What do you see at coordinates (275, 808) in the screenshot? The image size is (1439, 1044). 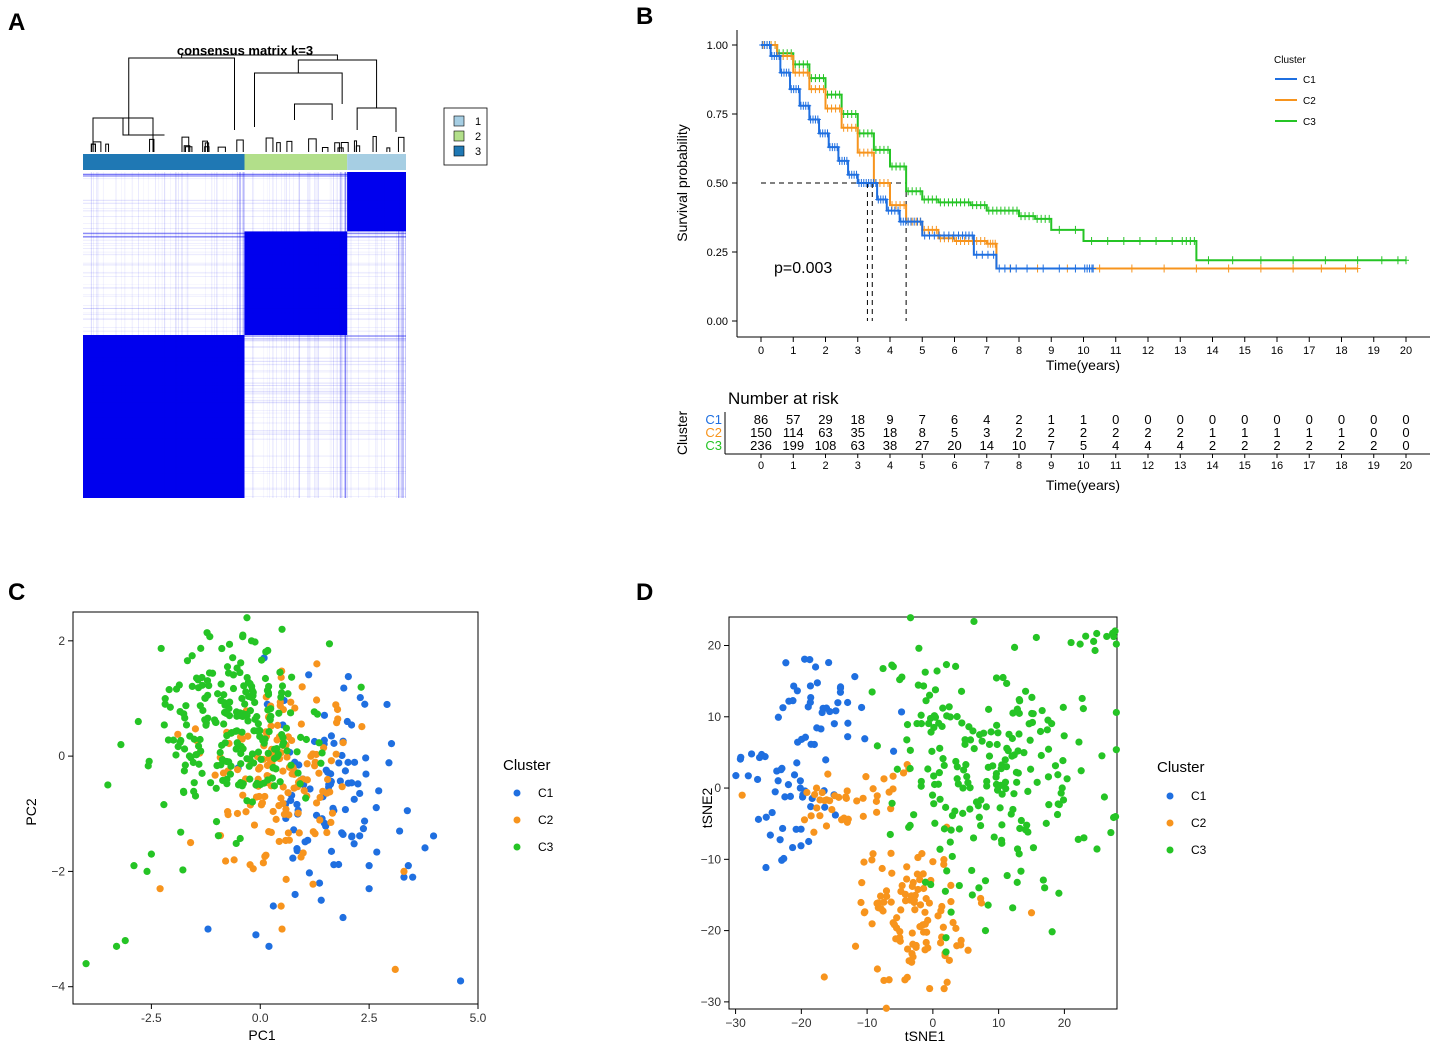 I see `pca-panel-border` at bounding box center [275, 808].